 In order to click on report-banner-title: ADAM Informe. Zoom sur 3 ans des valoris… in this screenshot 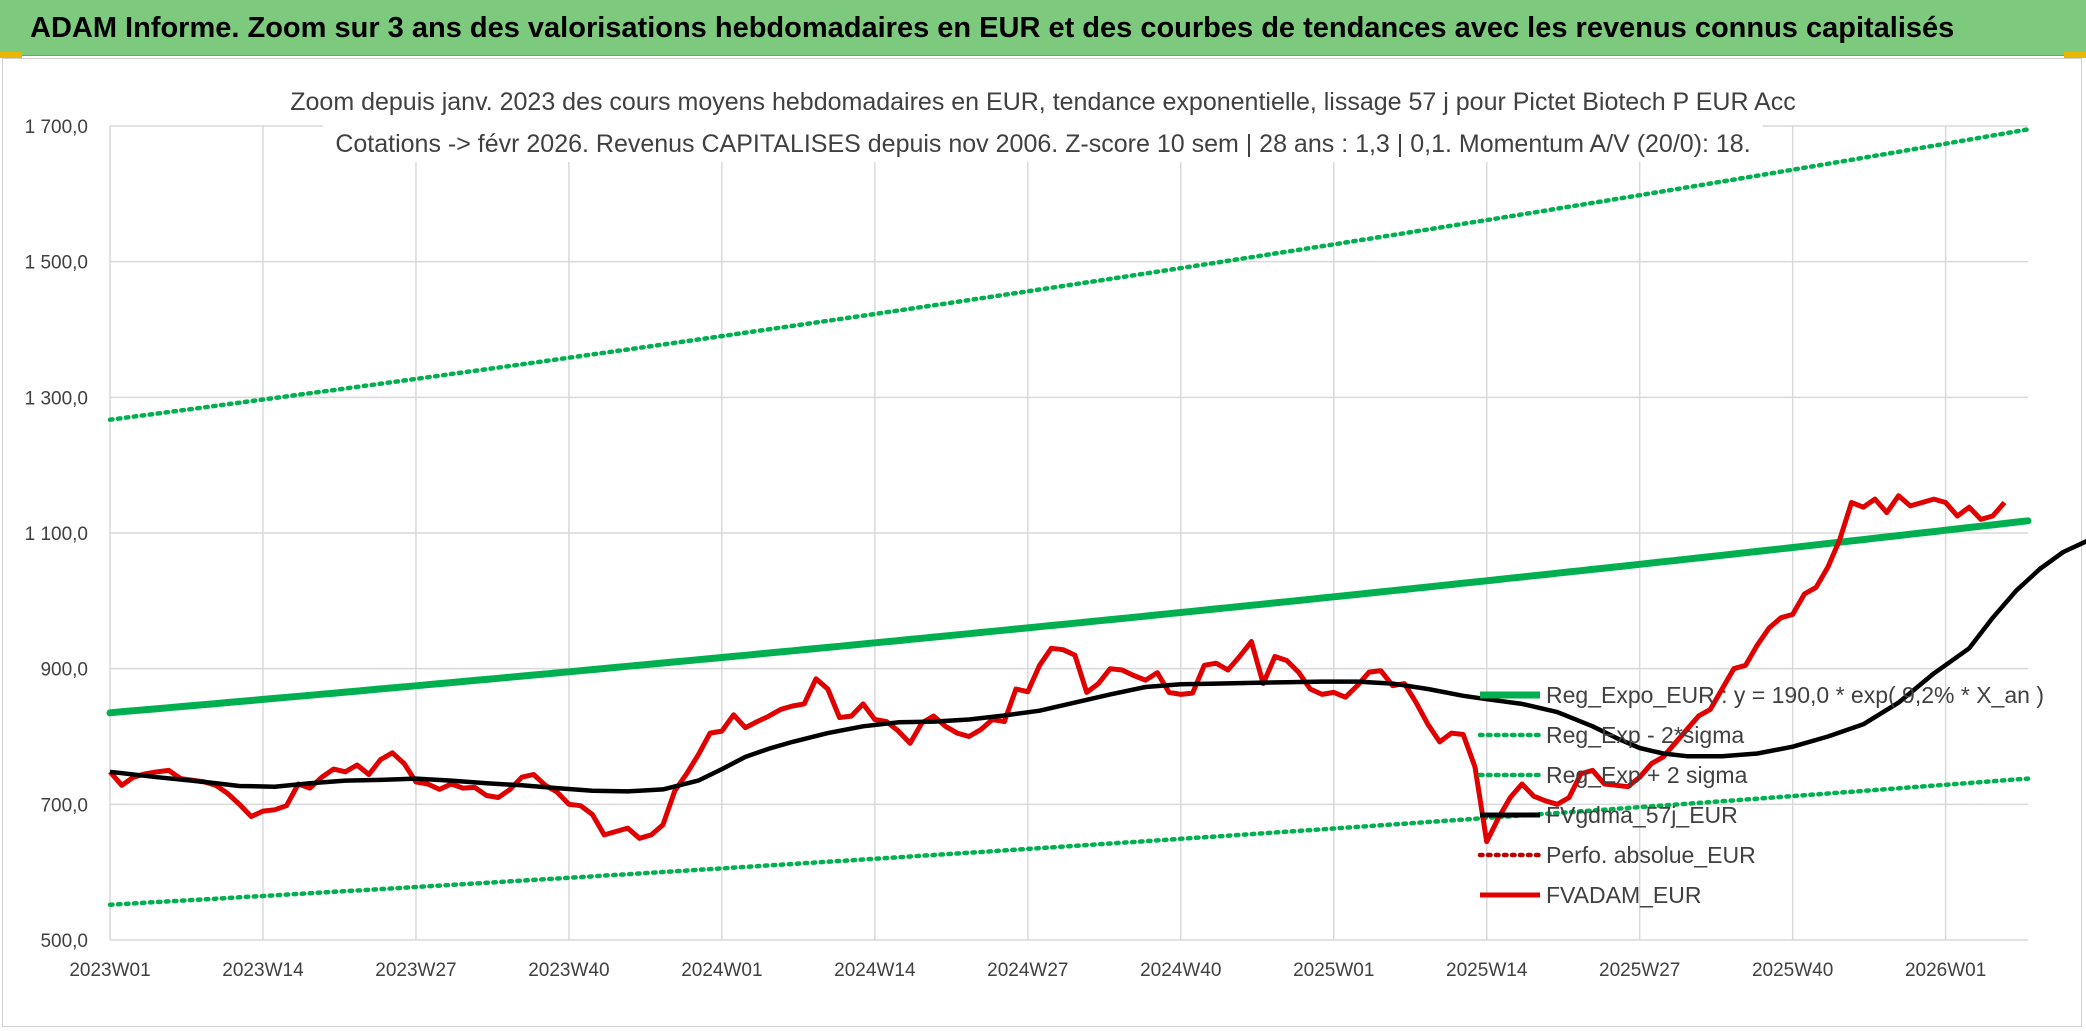, I will do `click(992, 28)`.